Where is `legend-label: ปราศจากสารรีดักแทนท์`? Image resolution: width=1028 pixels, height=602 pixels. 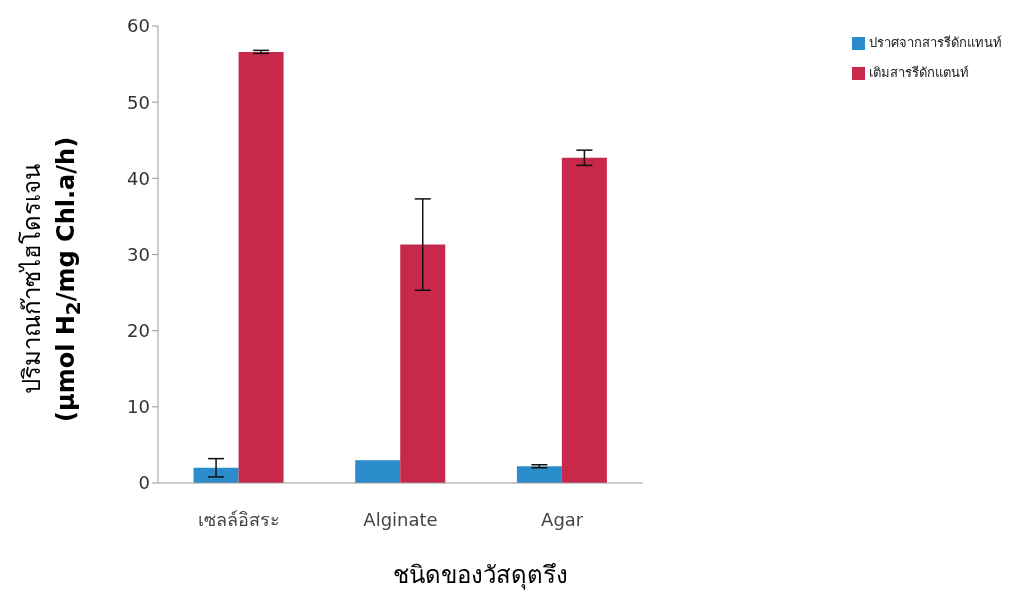 legend-label: ปราศจากสารรีดักแทนท์ is located at coordinates (935, 42).